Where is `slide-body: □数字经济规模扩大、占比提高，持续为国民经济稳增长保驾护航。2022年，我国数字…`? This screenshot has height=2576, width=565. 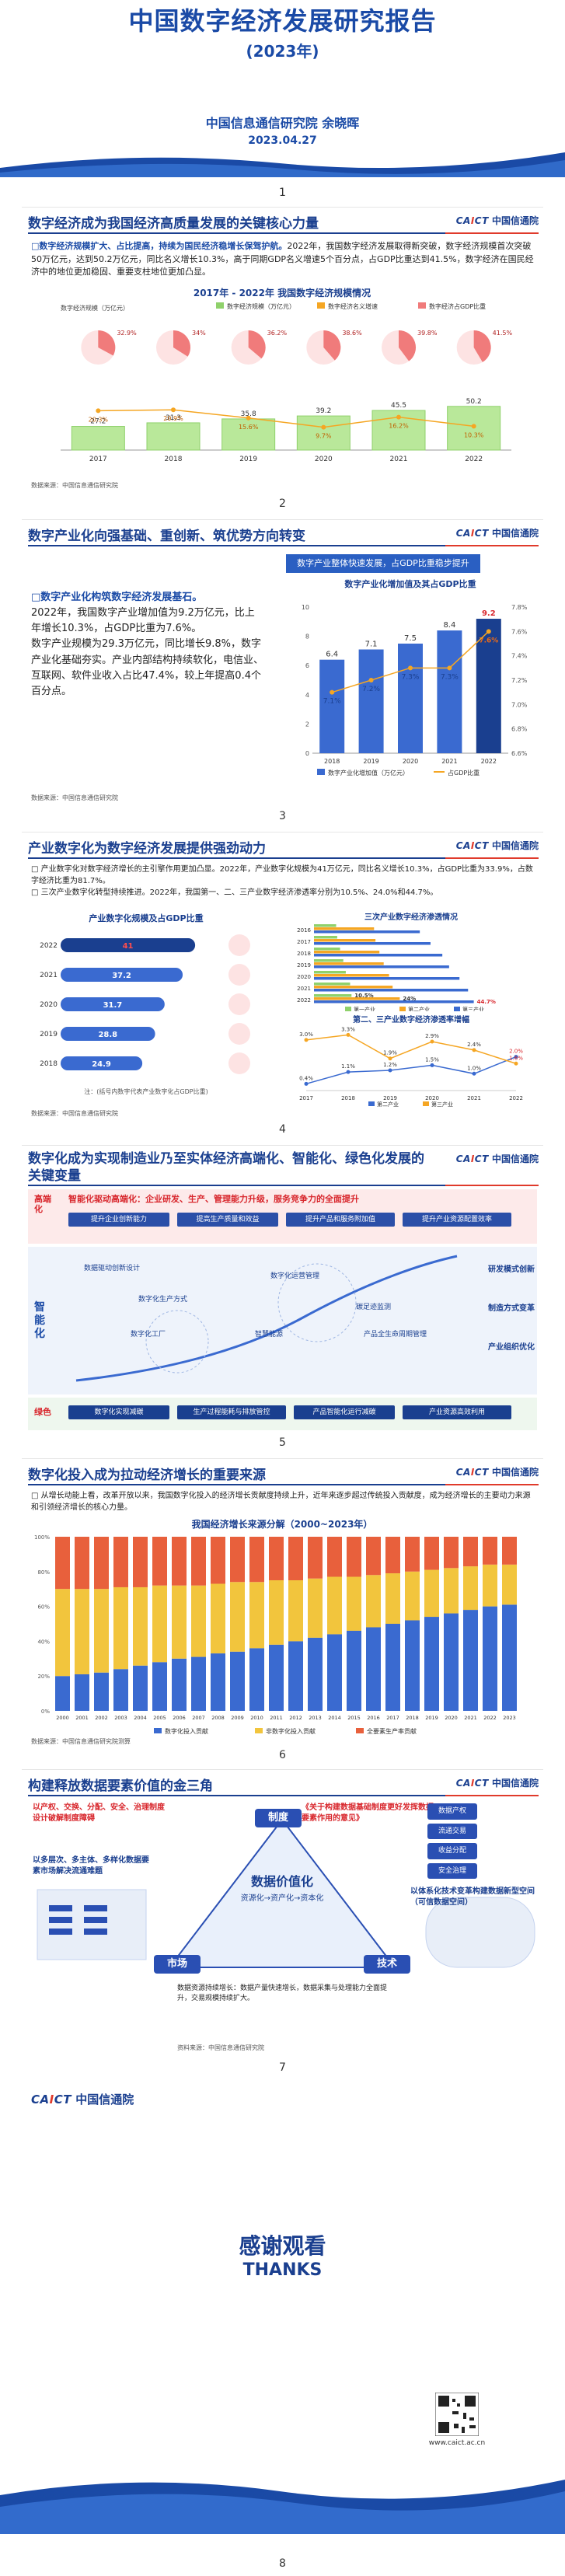 slide-body: □数字经济规模扩大、占比提高，持续为国民经济稳增长保驾护航。2022年，我国数字… is located at coordinates (282, 259).